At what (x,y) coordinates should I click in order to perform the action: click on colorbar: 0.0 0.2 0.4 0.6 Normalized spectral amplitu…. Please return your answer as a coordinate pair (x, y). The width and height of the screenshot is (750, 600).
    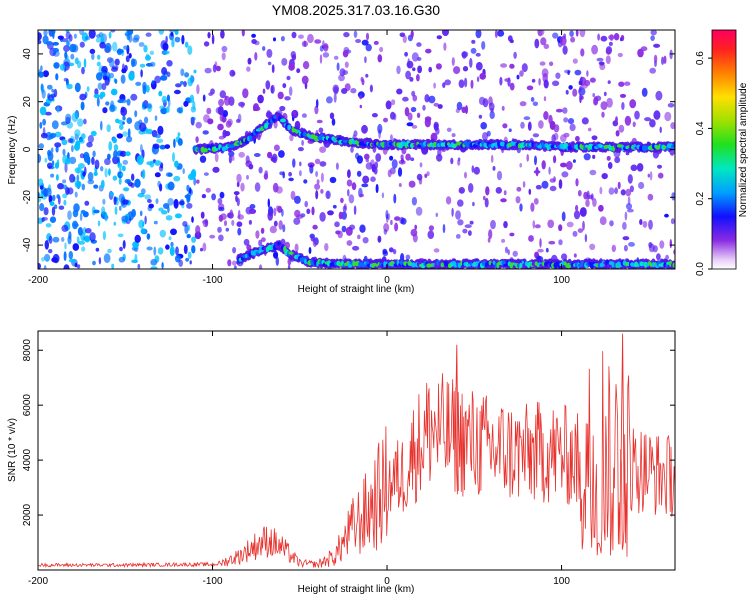
    Looking at the image, I should click on (722, 152).